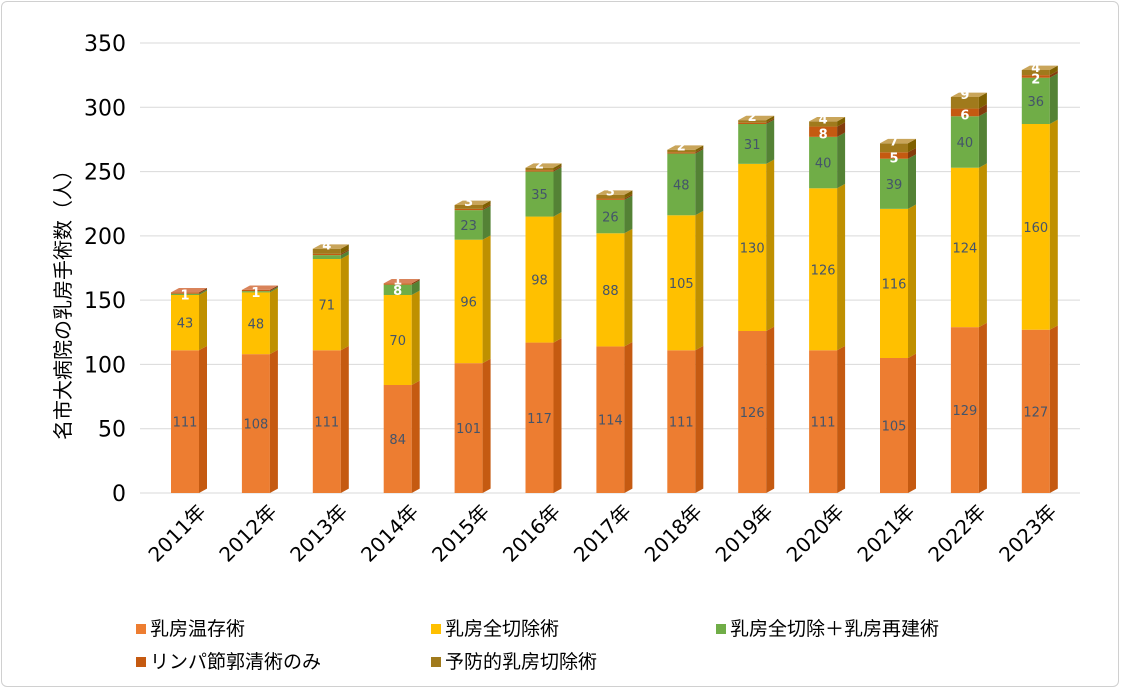 This screenshot has width=1122, height=690. Describe the element at coordinates (539, 195) in the screenshot. I see `data-label: 35` at that location.